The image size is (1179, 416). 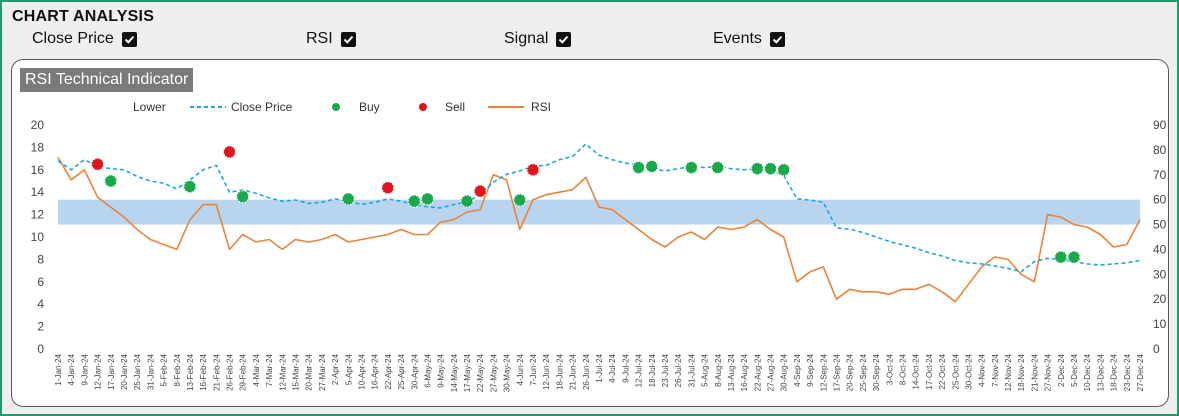 What do you see at coordinates (1160, 324) in the screenshot?
I see `y-right-tick: 10` at bounding box center [1160, 324].